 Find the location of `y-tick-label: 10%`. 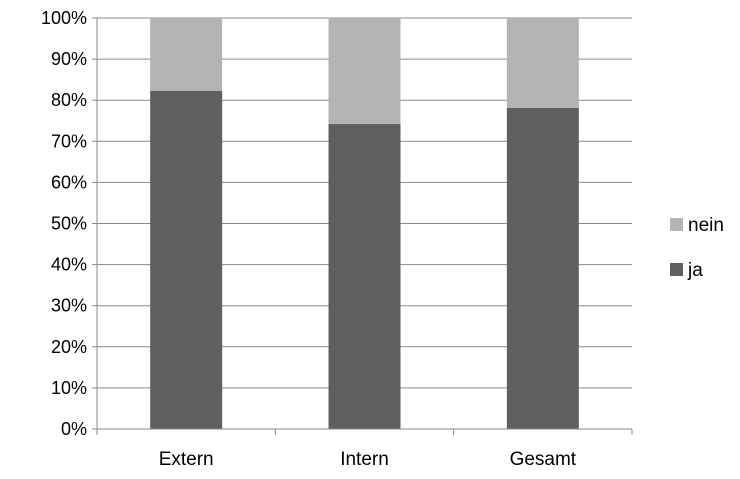

y-tick-label: 10% is located at coordinates (69, 388).